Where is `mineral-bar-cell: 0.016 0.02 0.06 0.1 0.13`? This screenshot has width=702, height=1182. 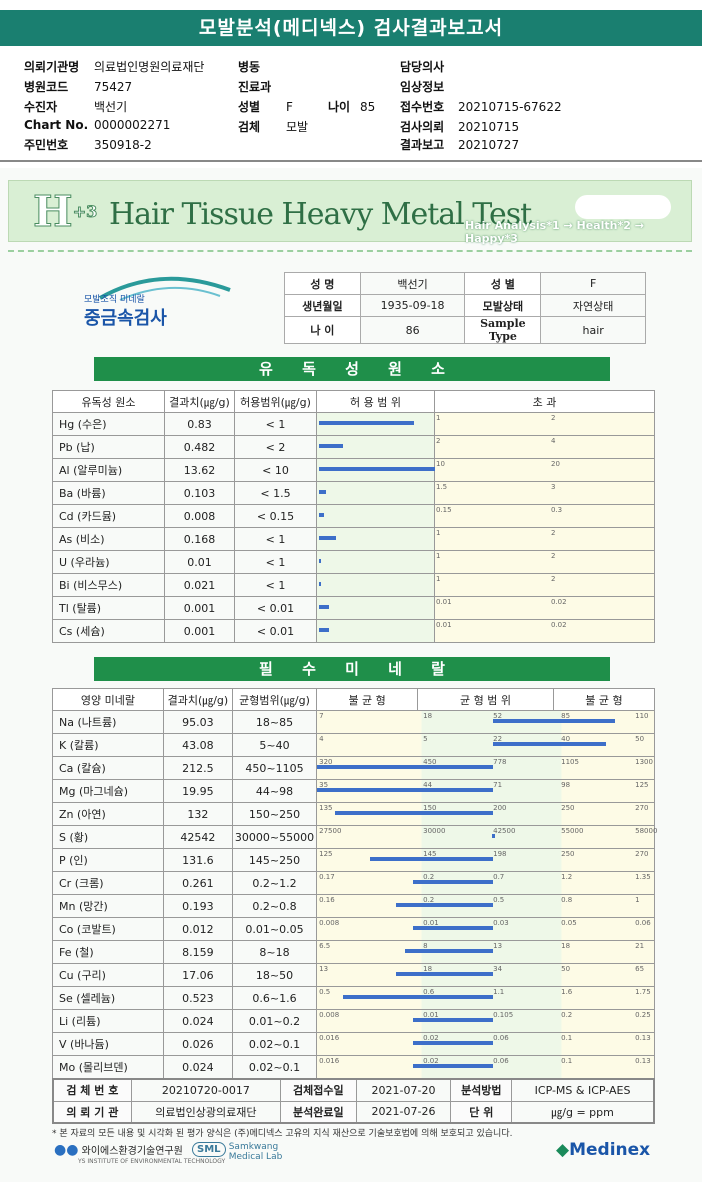
mineral-bar-cell: 0.016 0.02 0.06 0.1 0.13 is located at coordinates (485, 1067).